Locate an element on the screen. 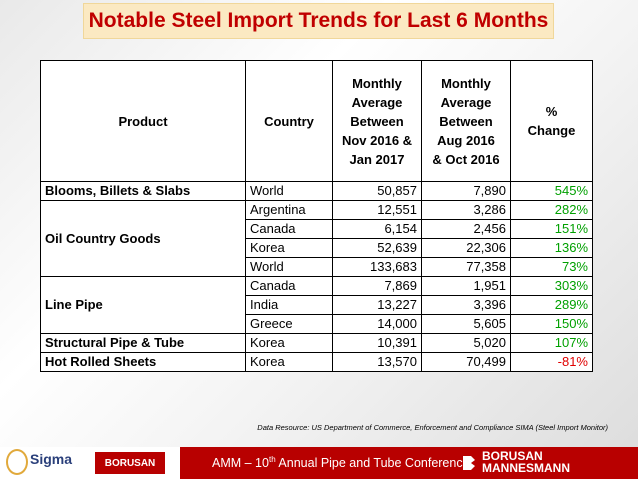 This screenshot has width=638, height=479. value-aug-oct-cell: 5,605 is located at coordinates (466, 324).